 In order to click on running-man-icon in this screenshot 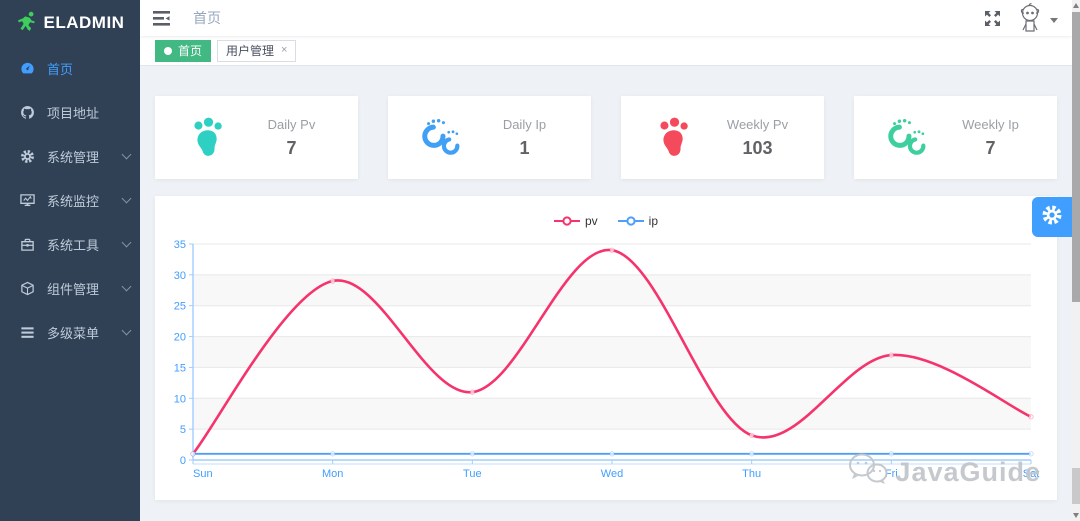, I will do `click(27, 23)`.